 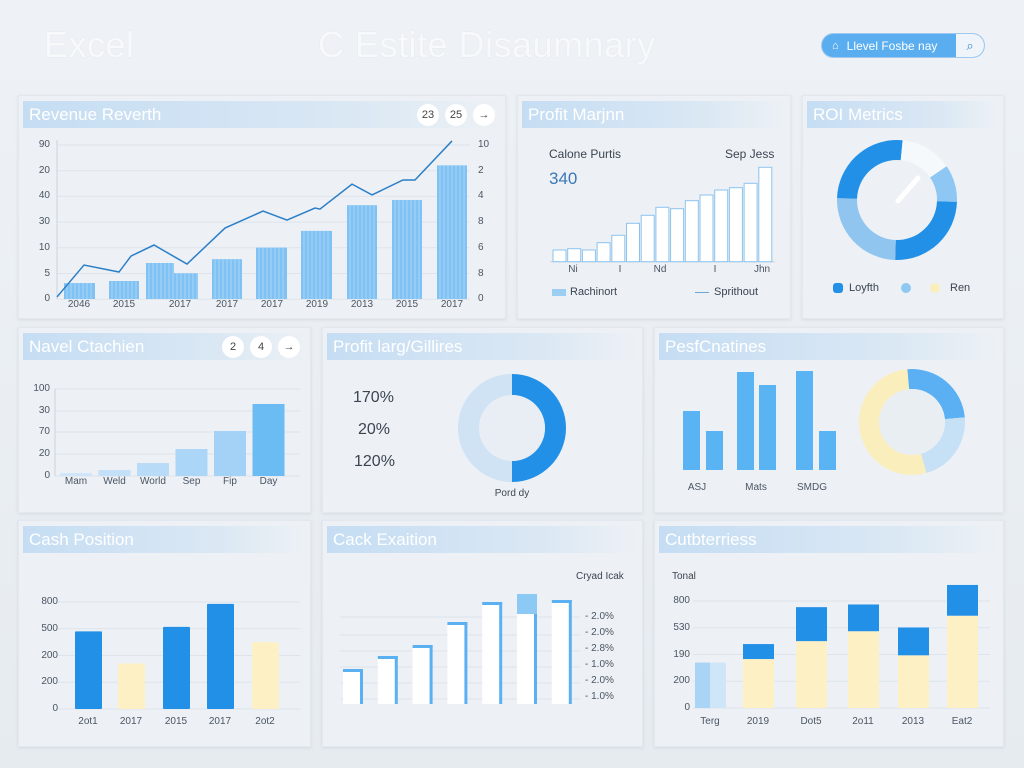 What do you see at coordinates (681, 627) in the screenshot?
I see `y-tick-label: 530` at bounding box center [681, 627].